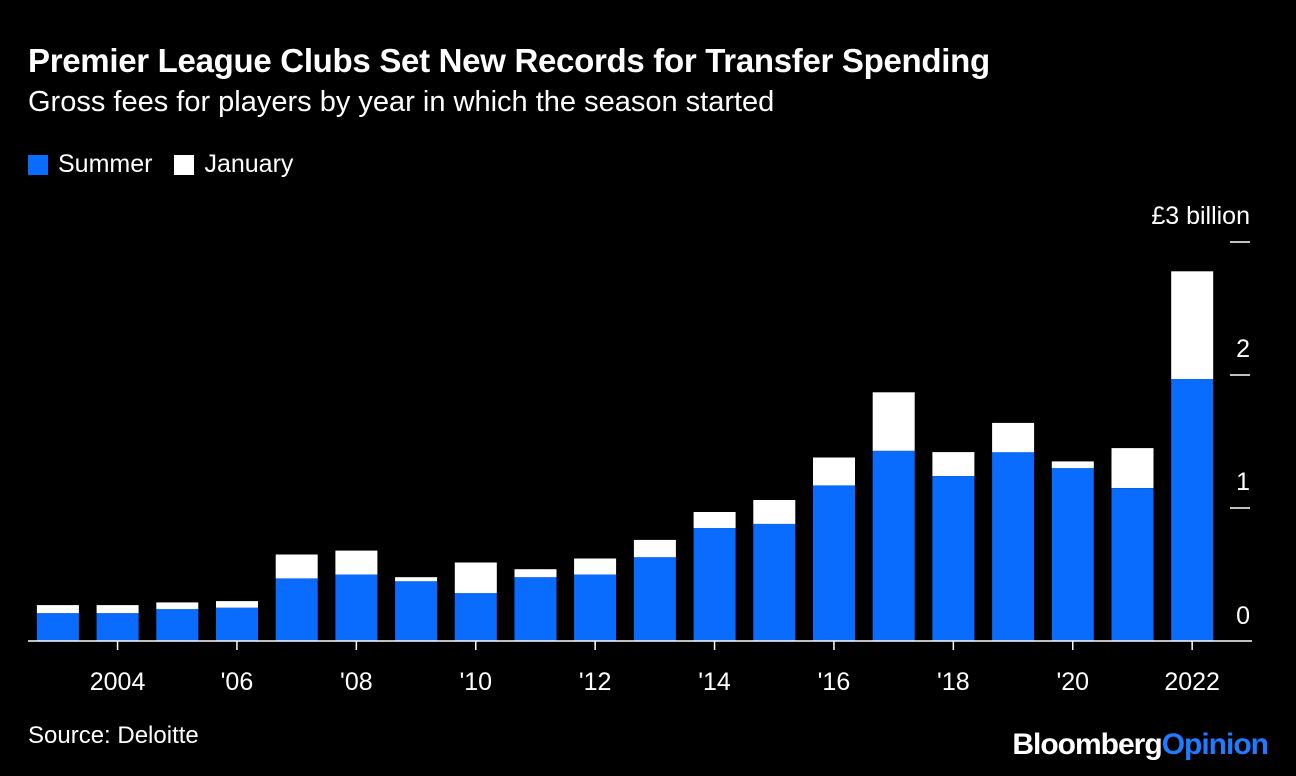 The image size is (1296, 776). Describe the element at coordinates (475, 578) in the screenshot. I see `bar-january-2010` at that location.